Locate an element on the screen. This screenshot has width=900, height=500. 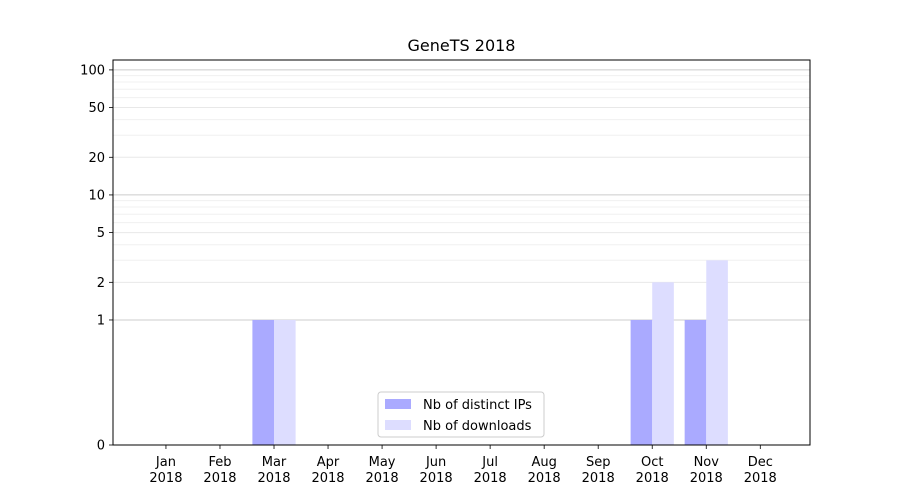
x-tick-label: Jul is located at coordinates (489, 462).